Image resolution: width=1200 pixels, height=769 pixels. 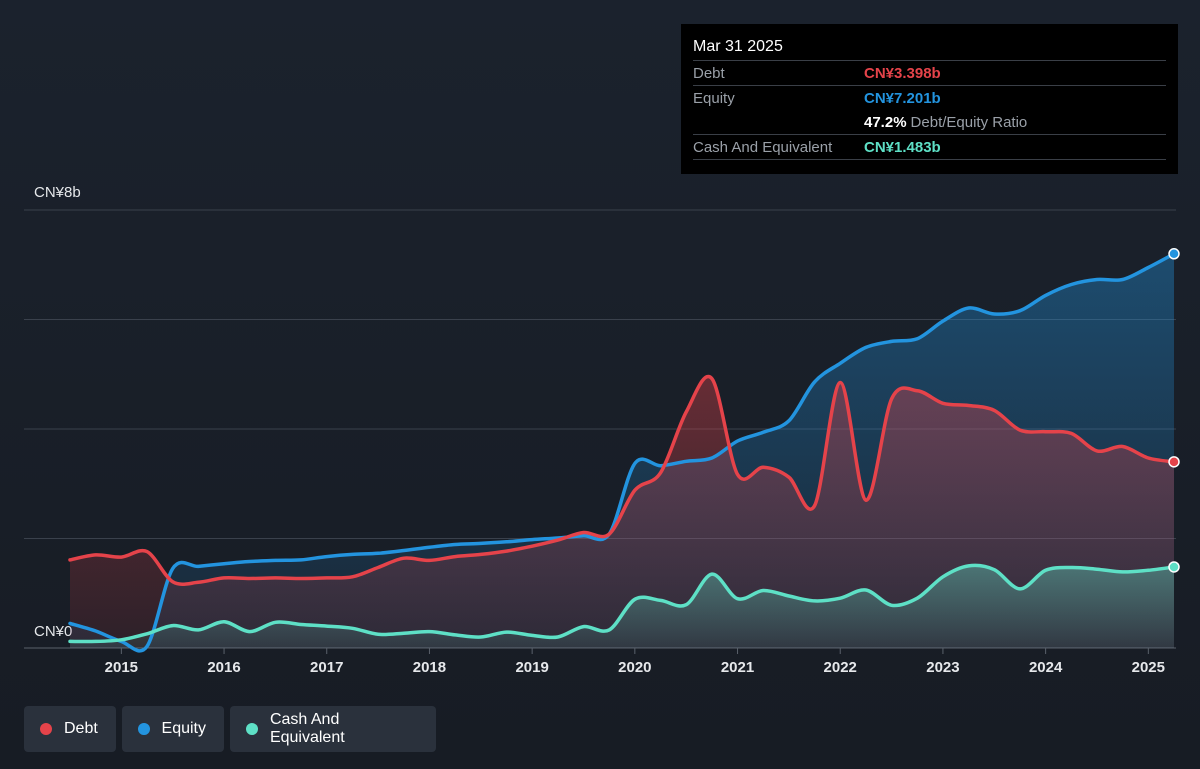 What do you see at coordinates (144, 729) in the screenshot?
I see `equity-dot-icon` at bounding box center [144, 729].